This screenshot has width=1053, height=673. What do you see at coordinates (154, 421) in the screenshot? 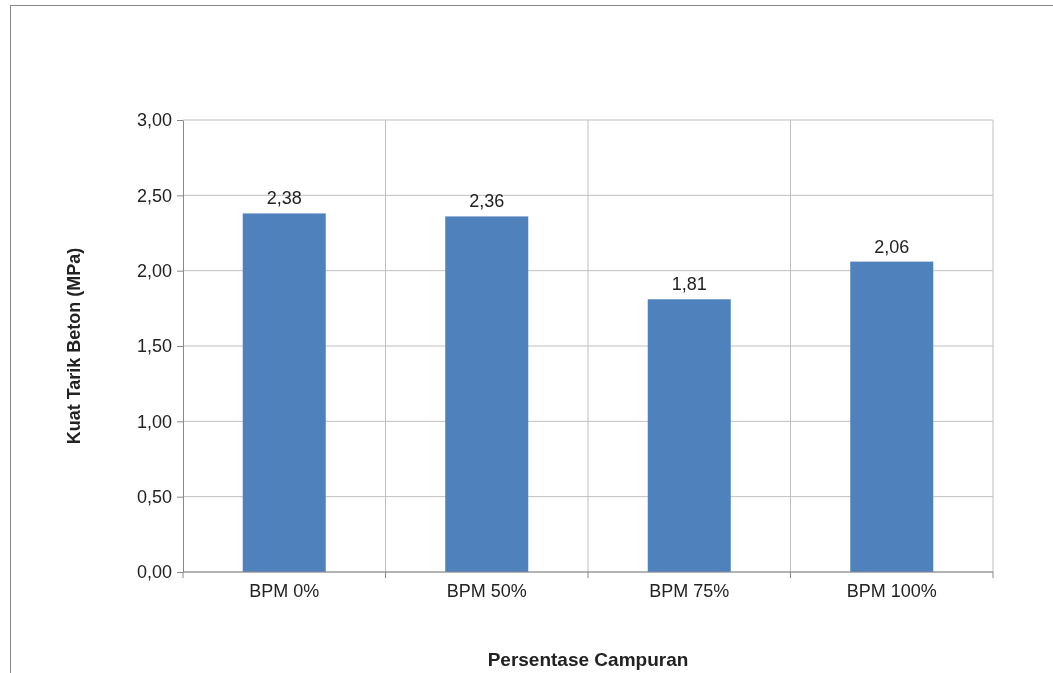
I see `y-tick-label: 1,00` at bounding box center [154, 421].